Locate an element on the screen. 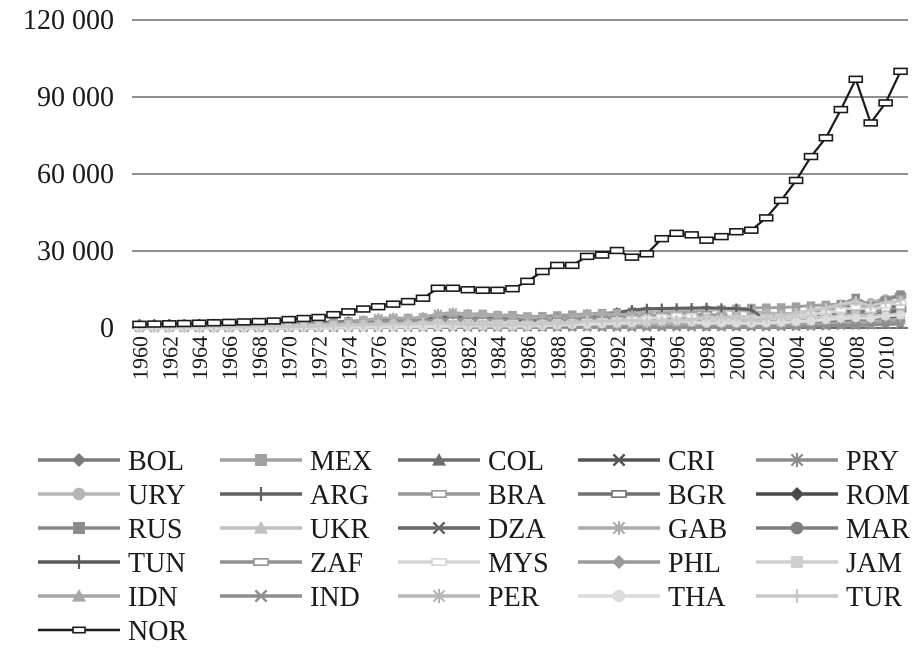 The image size is (921, 659). legend-item-bol: BOL is located at coordinates (111, 461).